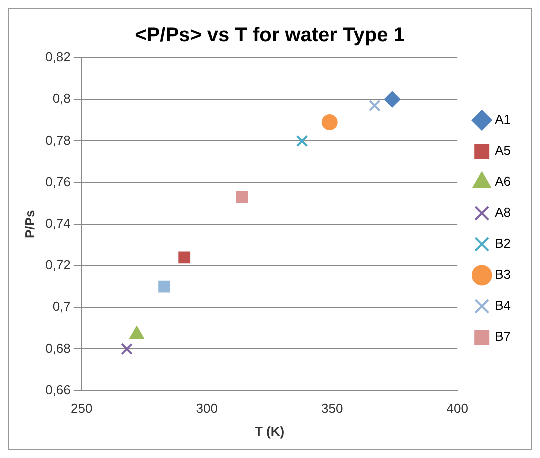 Image resolution: width=540 pixels, height=458 pixels. Describe the element at coordinates (58, 223) in the screenshot. I see `y-tick-label: 0,74` at that location.